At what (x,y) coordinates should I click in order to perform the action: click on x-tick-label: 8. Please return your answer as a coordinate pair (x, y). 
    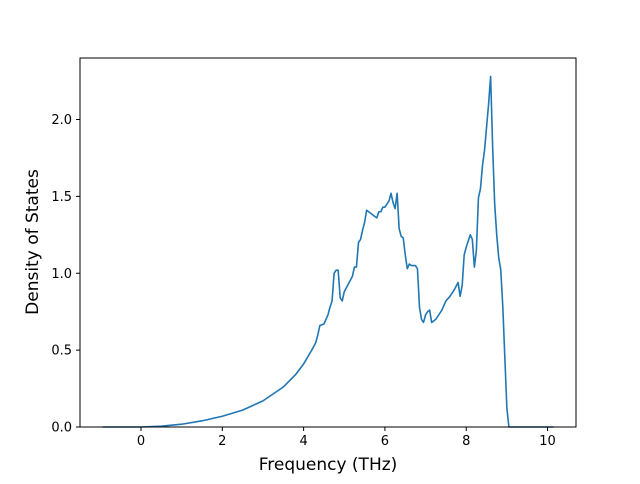
    Looking at the image, I should click on (466, 441).